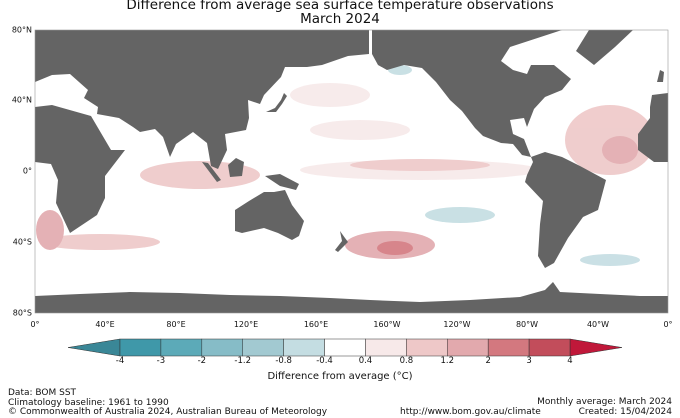  I want to click on new-guinea, so click(282, 182).